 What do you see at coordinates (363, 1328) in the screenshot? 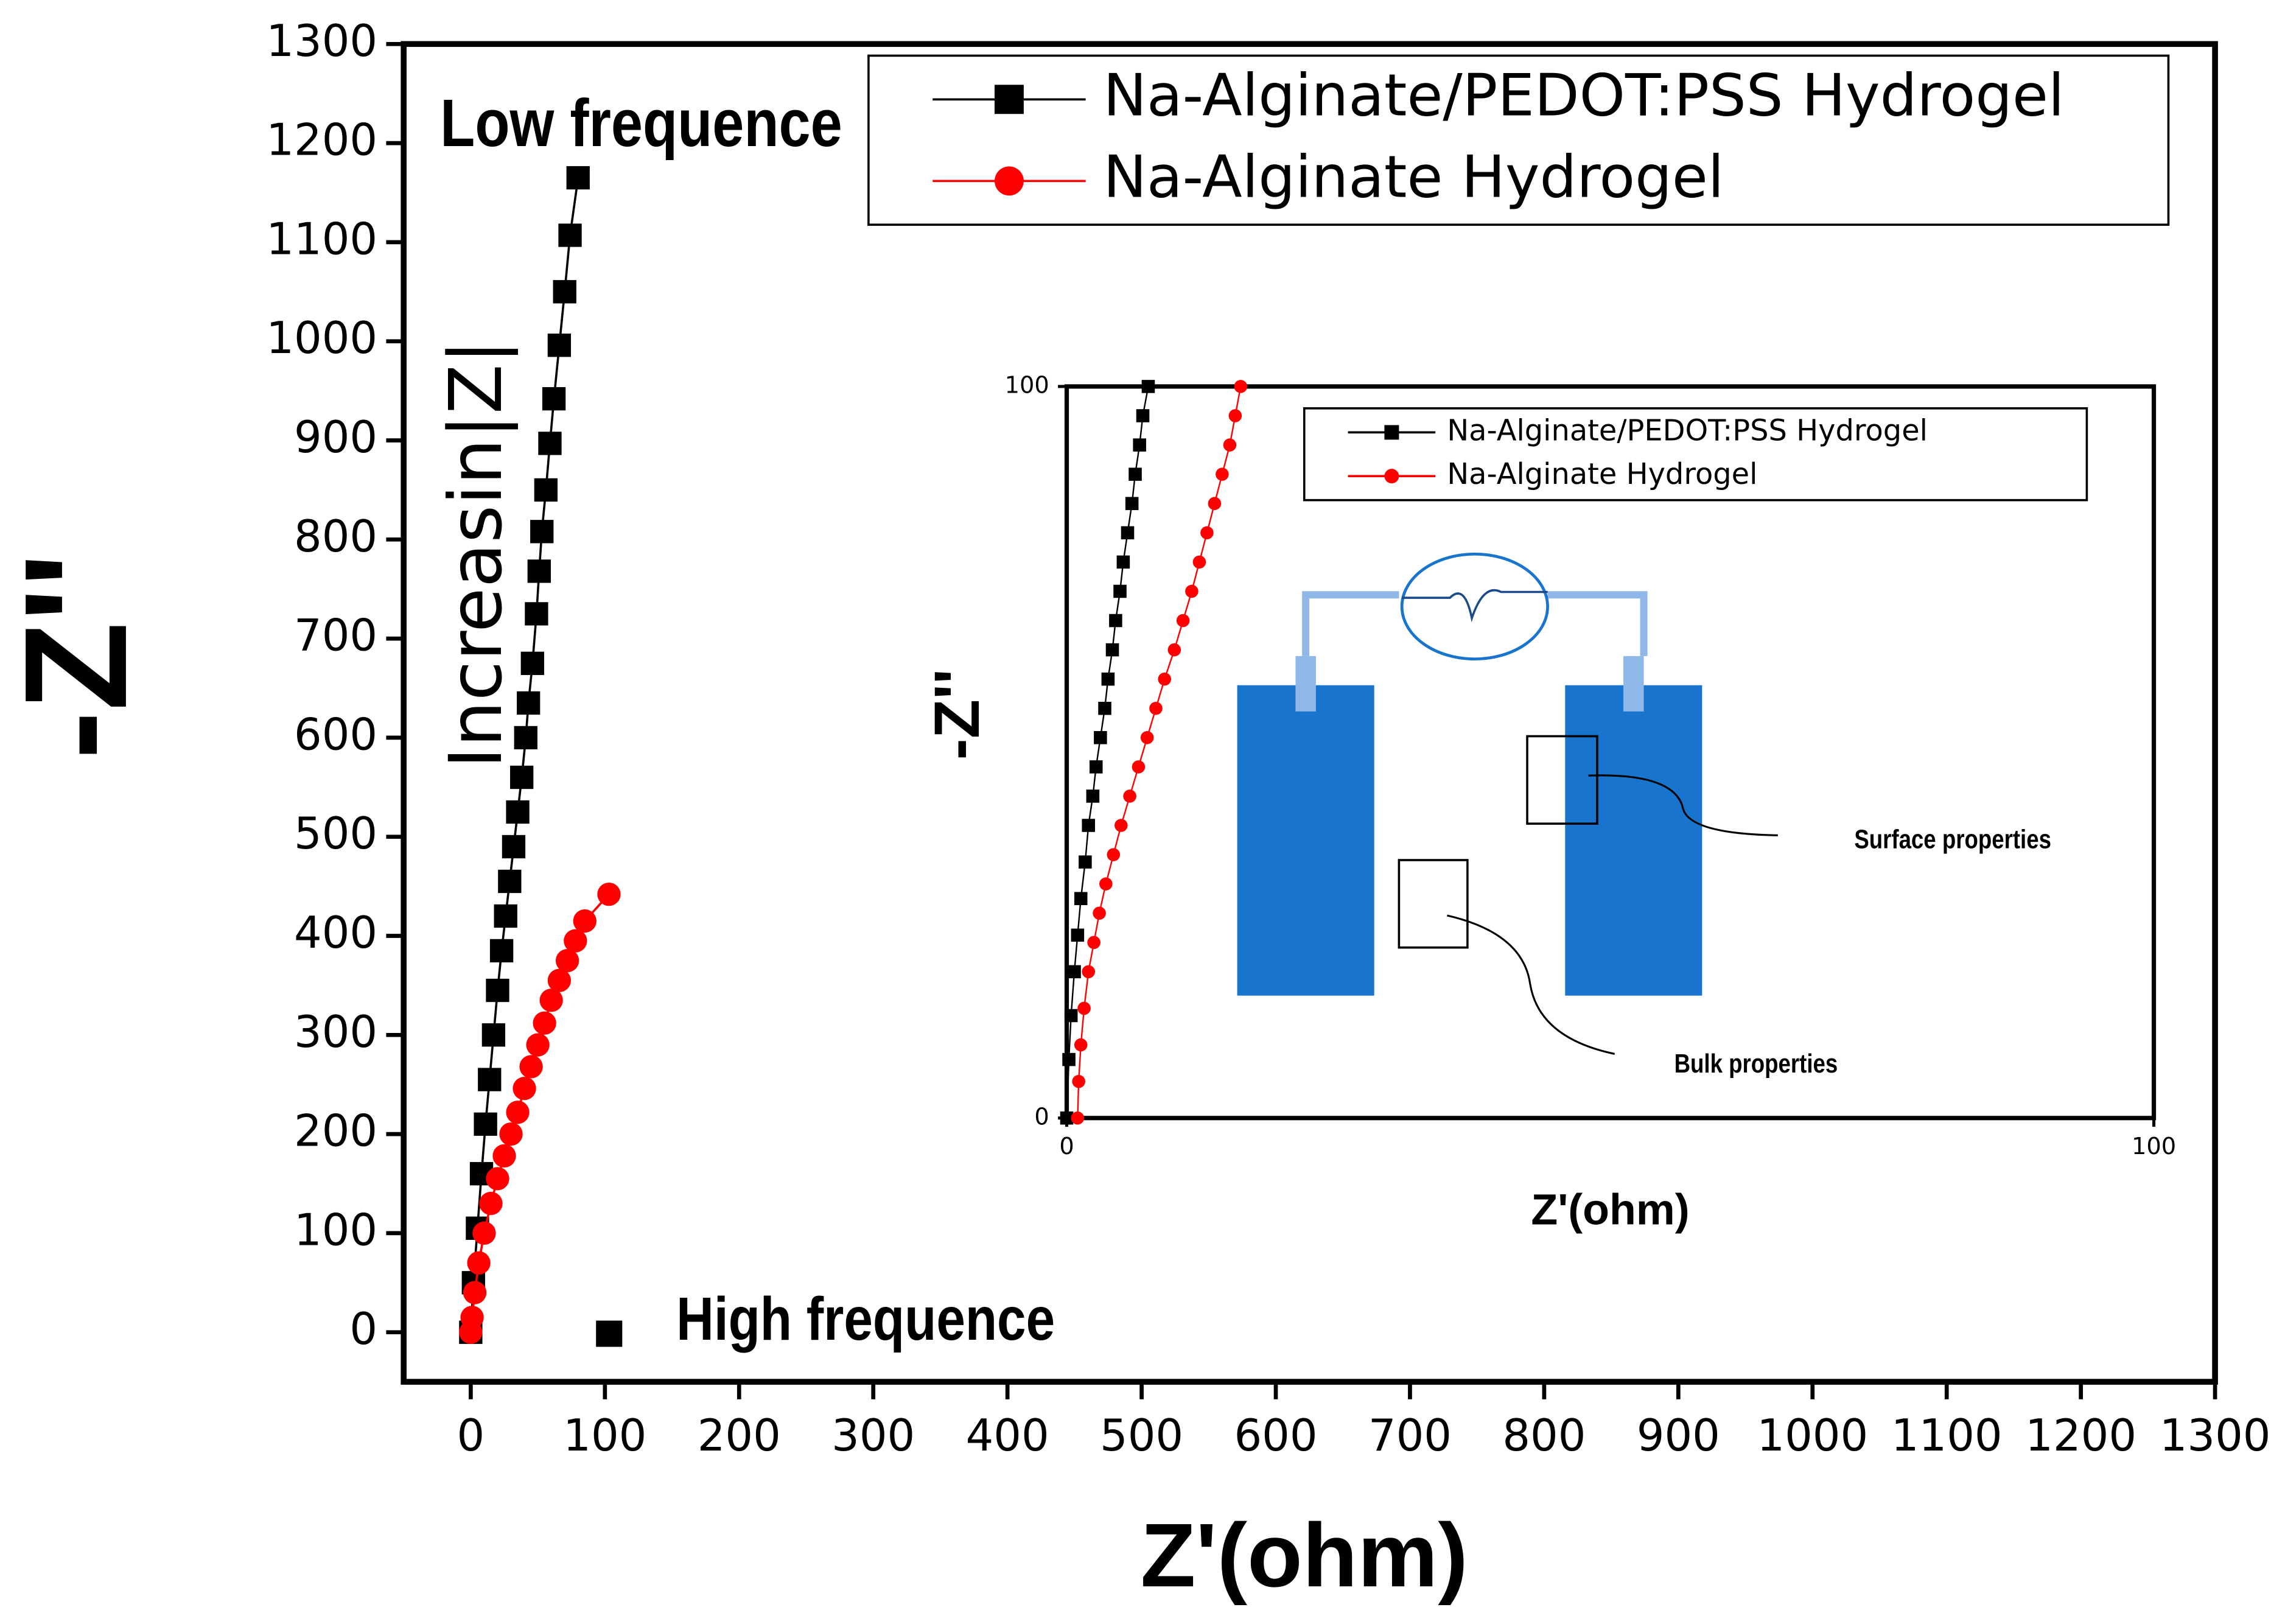
I see `y-tick-label: 0` at bounding box center [363, 1328].